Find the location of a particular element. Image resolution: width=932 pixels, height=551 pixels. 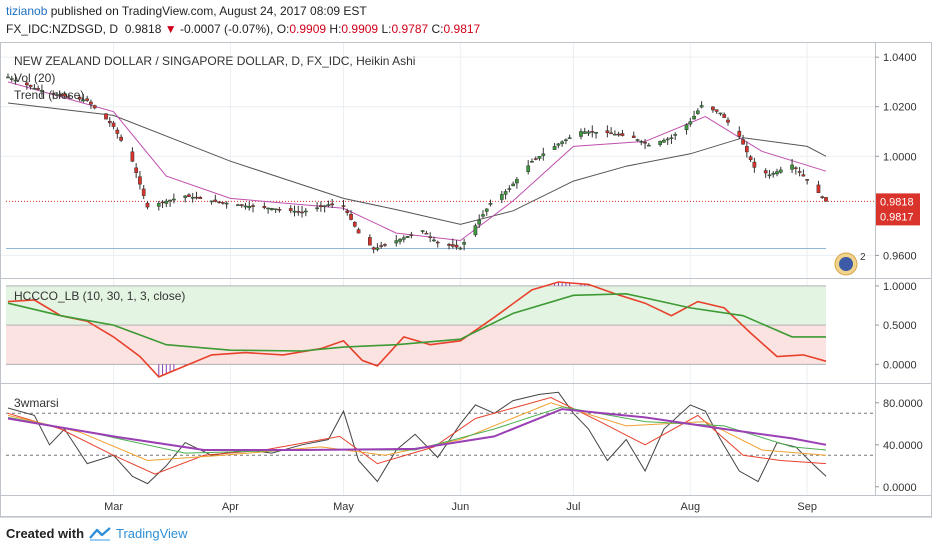

price-axis-tick-label: 1.0000 is located at coordinates (900, 157).